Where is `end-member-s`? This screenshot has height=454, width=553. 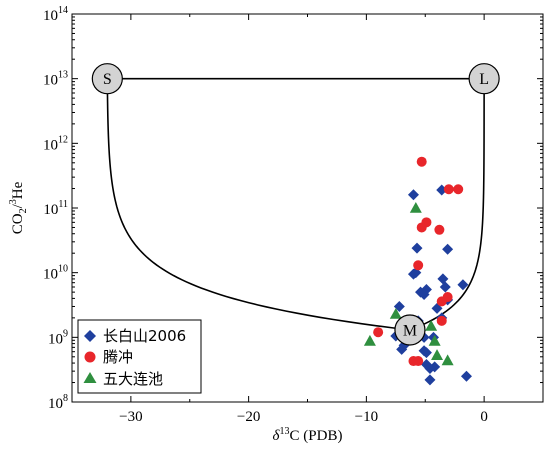 end-member-s is located at coordinates (107, 79).